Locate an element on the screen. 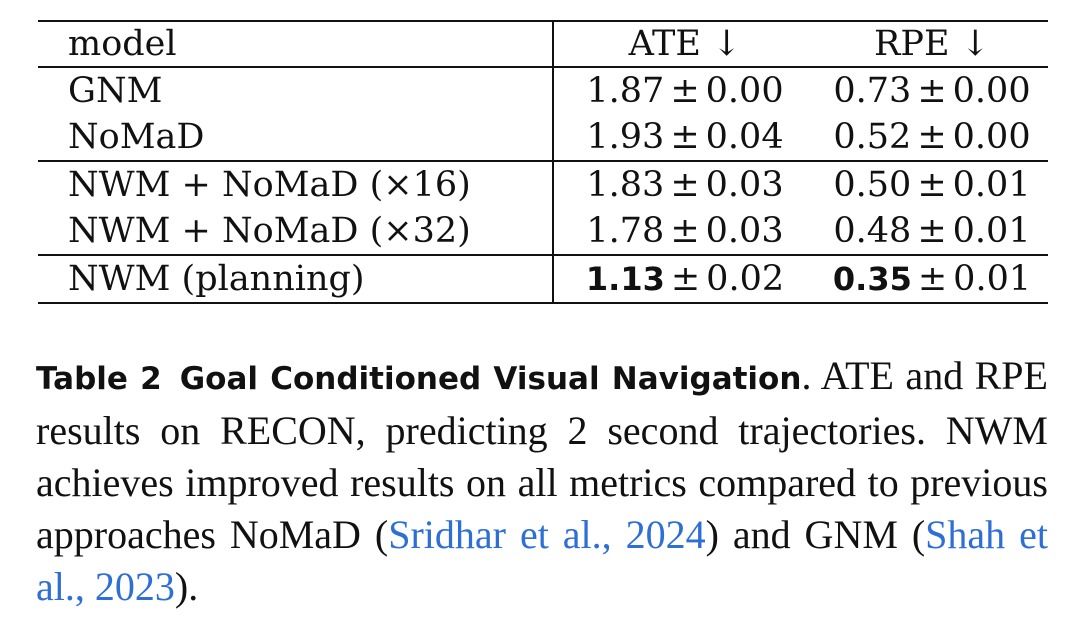 The height and width of the screenshot is (621, 1080). cell-model: NWM + NoMaD (×16) is located at coordinates (296, 184).